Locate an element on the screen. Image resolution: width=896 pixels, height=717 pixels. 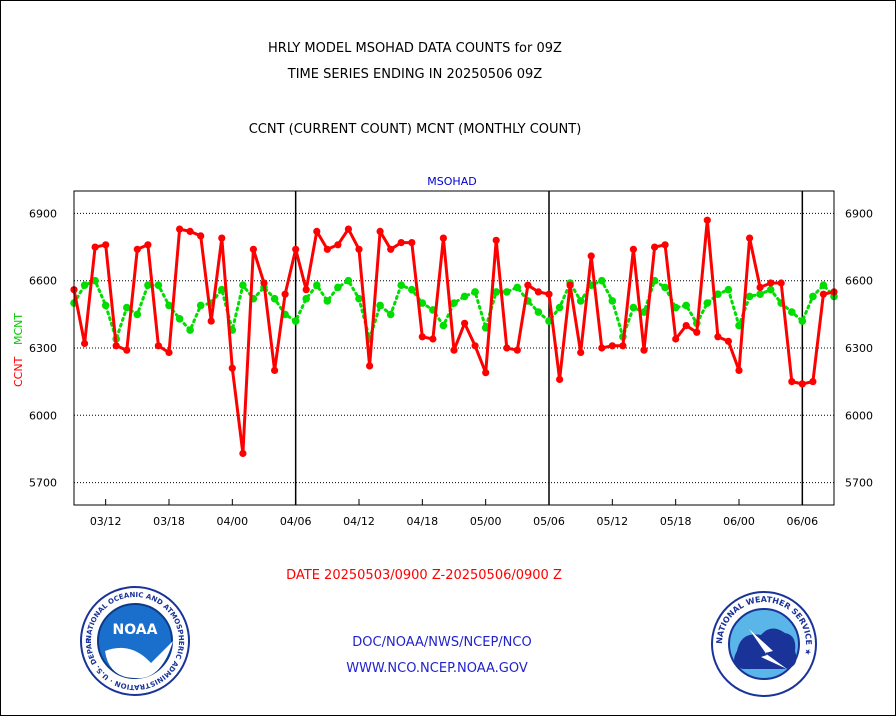
nco-website-link: WWW.NCO.NCEP.NOAA.GOV is located at coordinates (437, 668).